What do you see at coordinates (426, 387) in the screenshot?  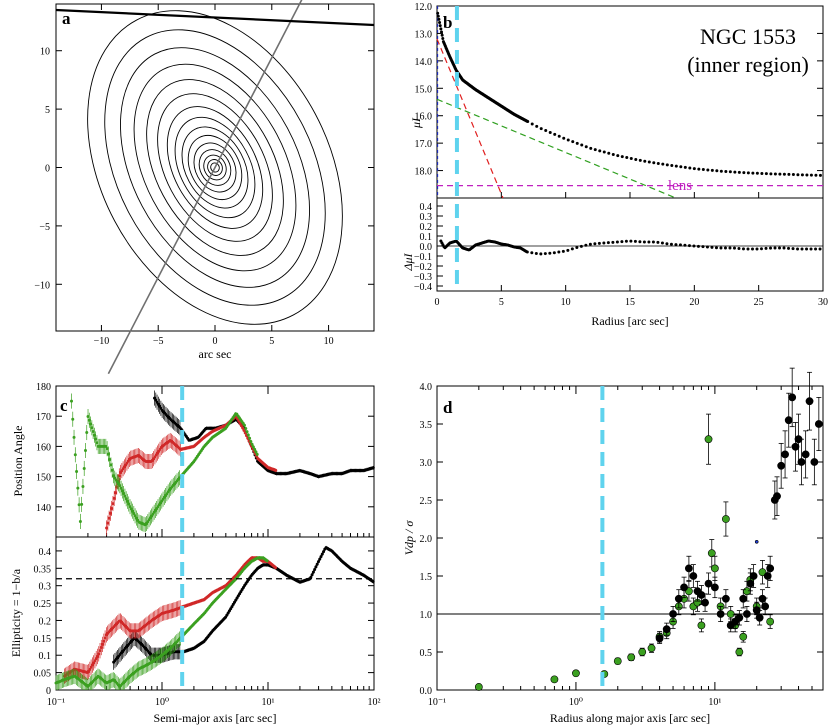 I see `y-tick-label: 4.0` at bounding box center [426, 387].